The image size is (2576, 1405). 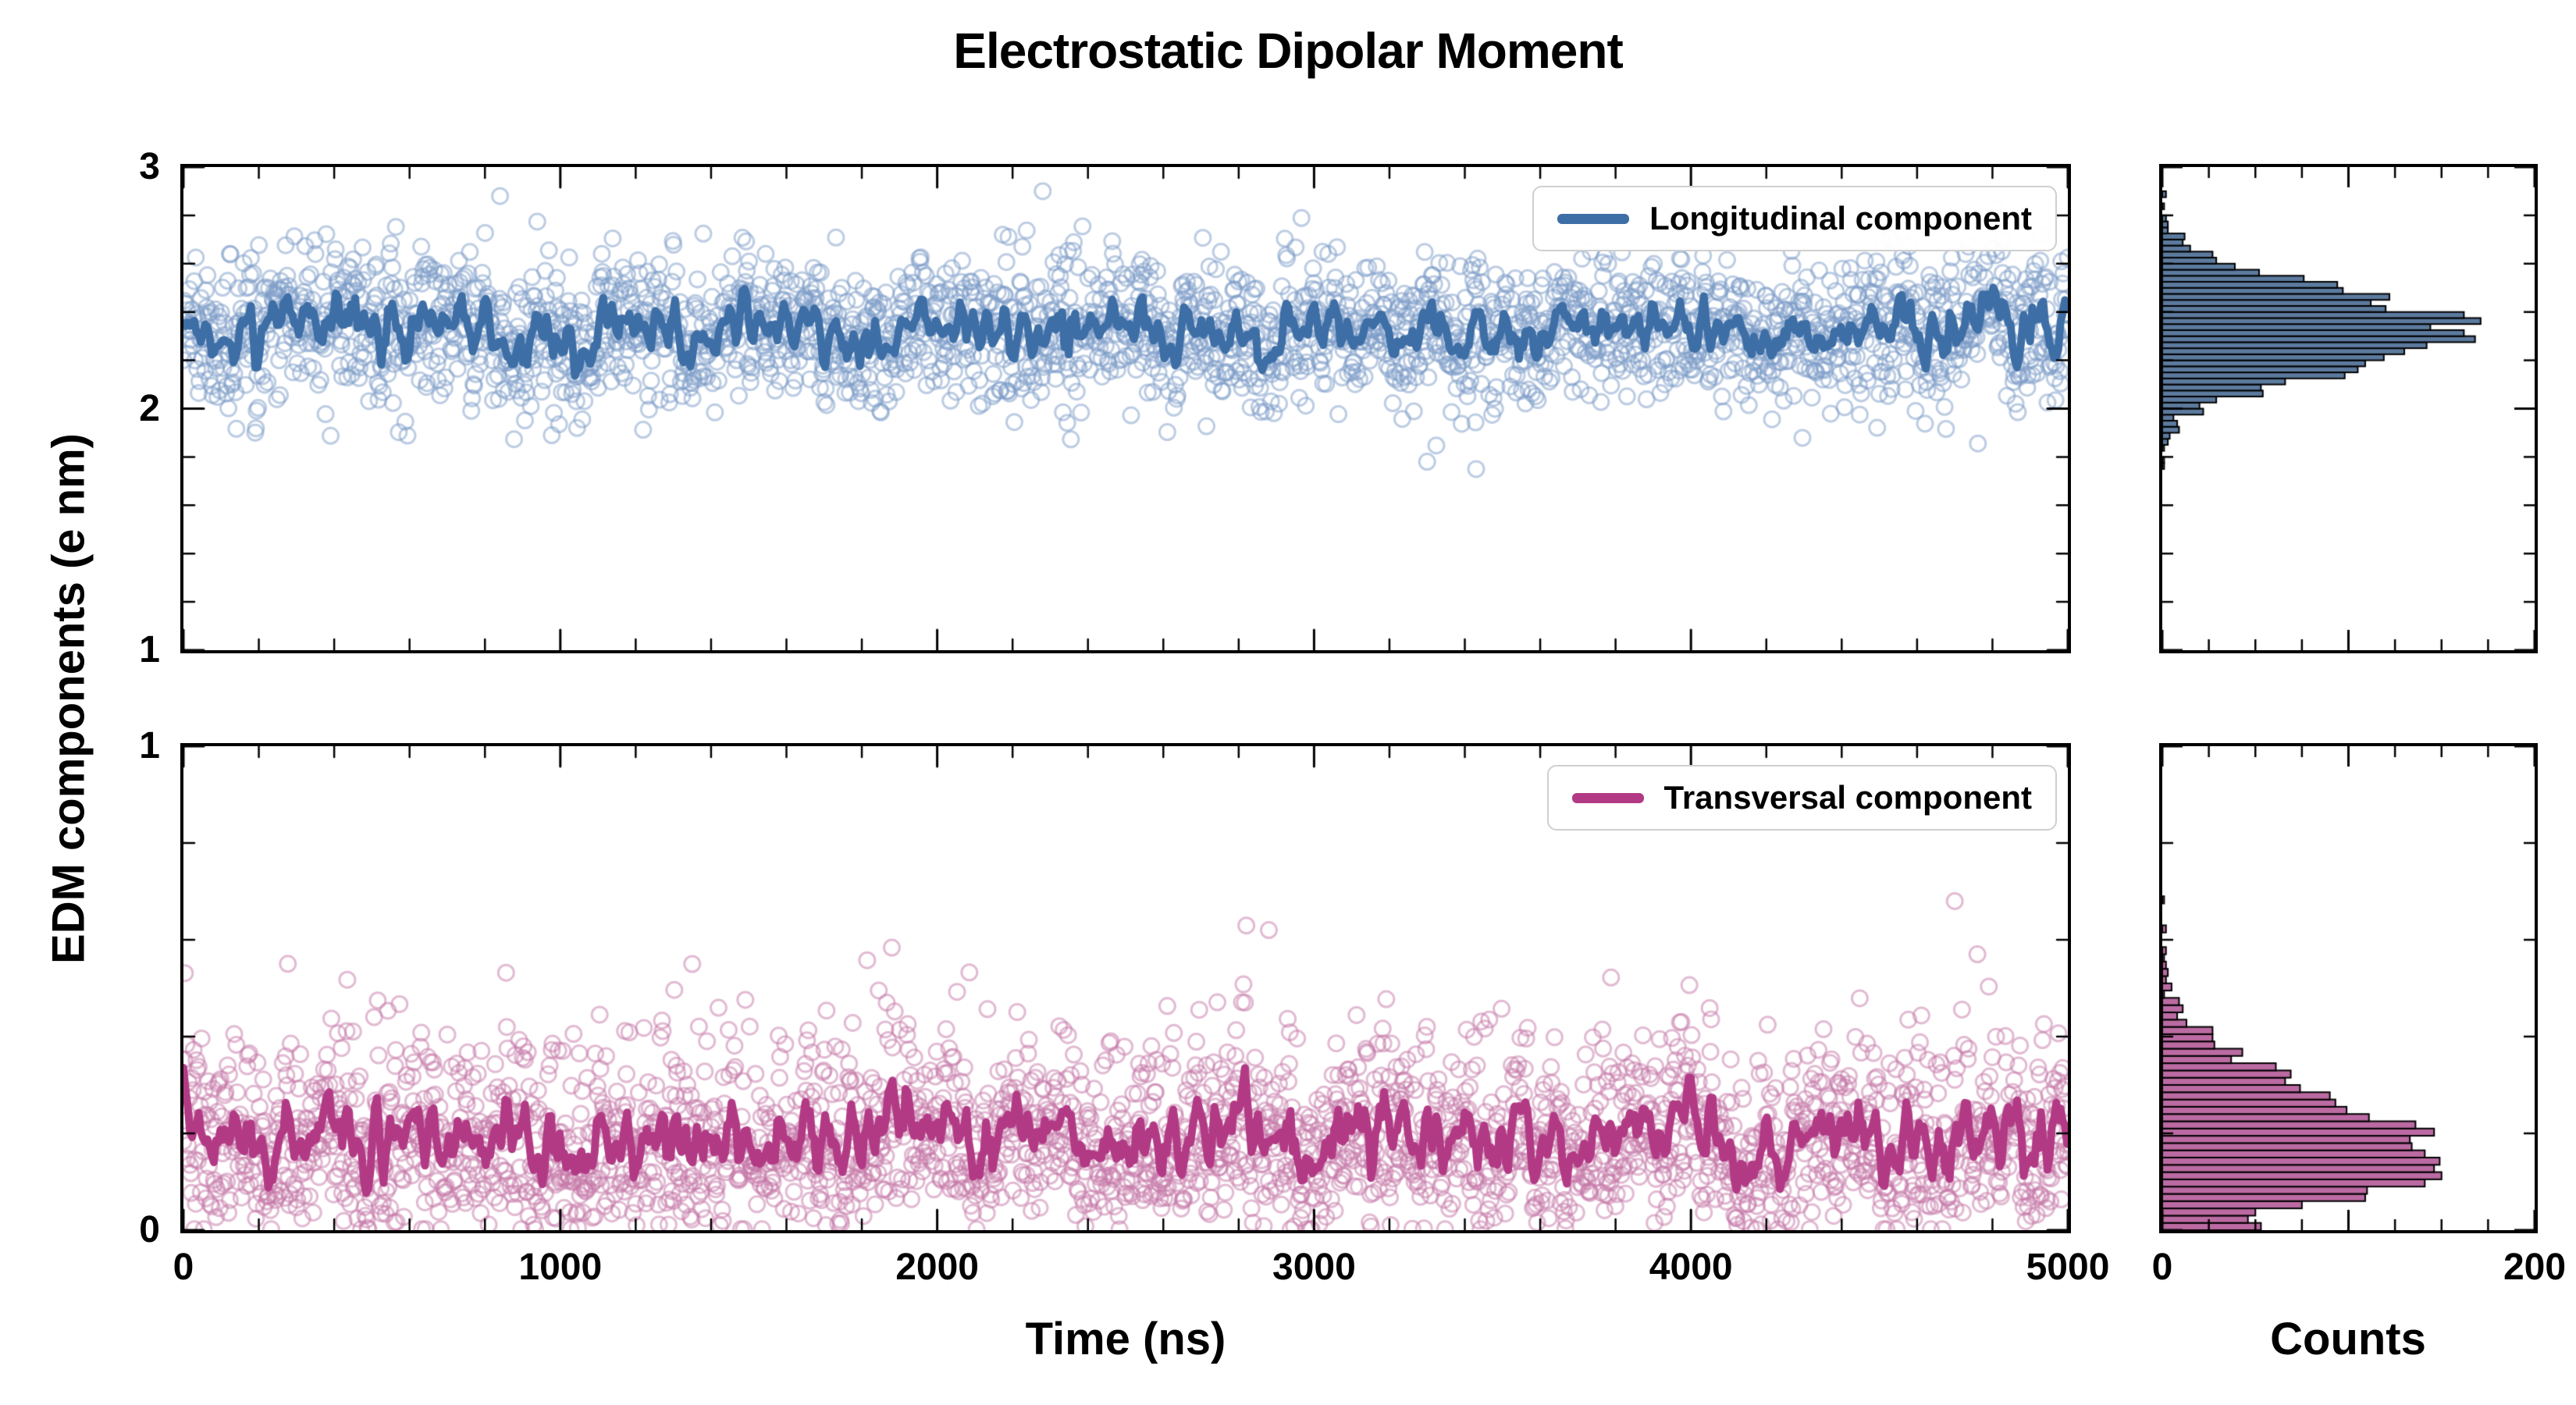 What do you see at coordinates (1848, 797) in the screenshot?
I see `legend-label-transversal: Transversal component` at bounding box center [1848, 797].